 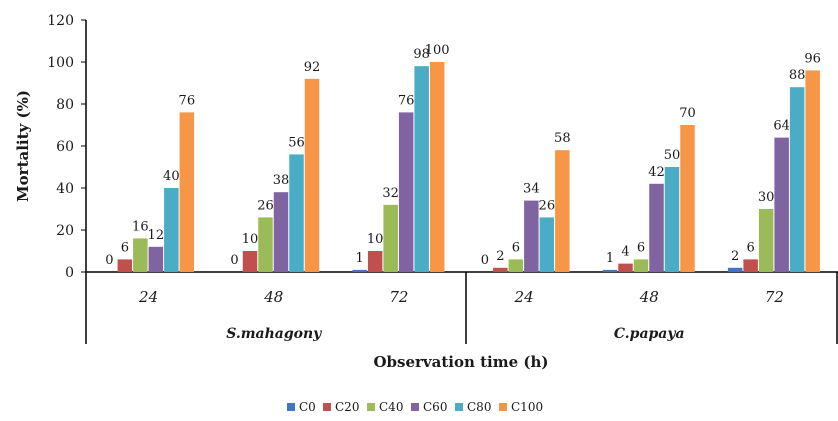 I want to click on data-label: 92, so click(x=312, y=67).